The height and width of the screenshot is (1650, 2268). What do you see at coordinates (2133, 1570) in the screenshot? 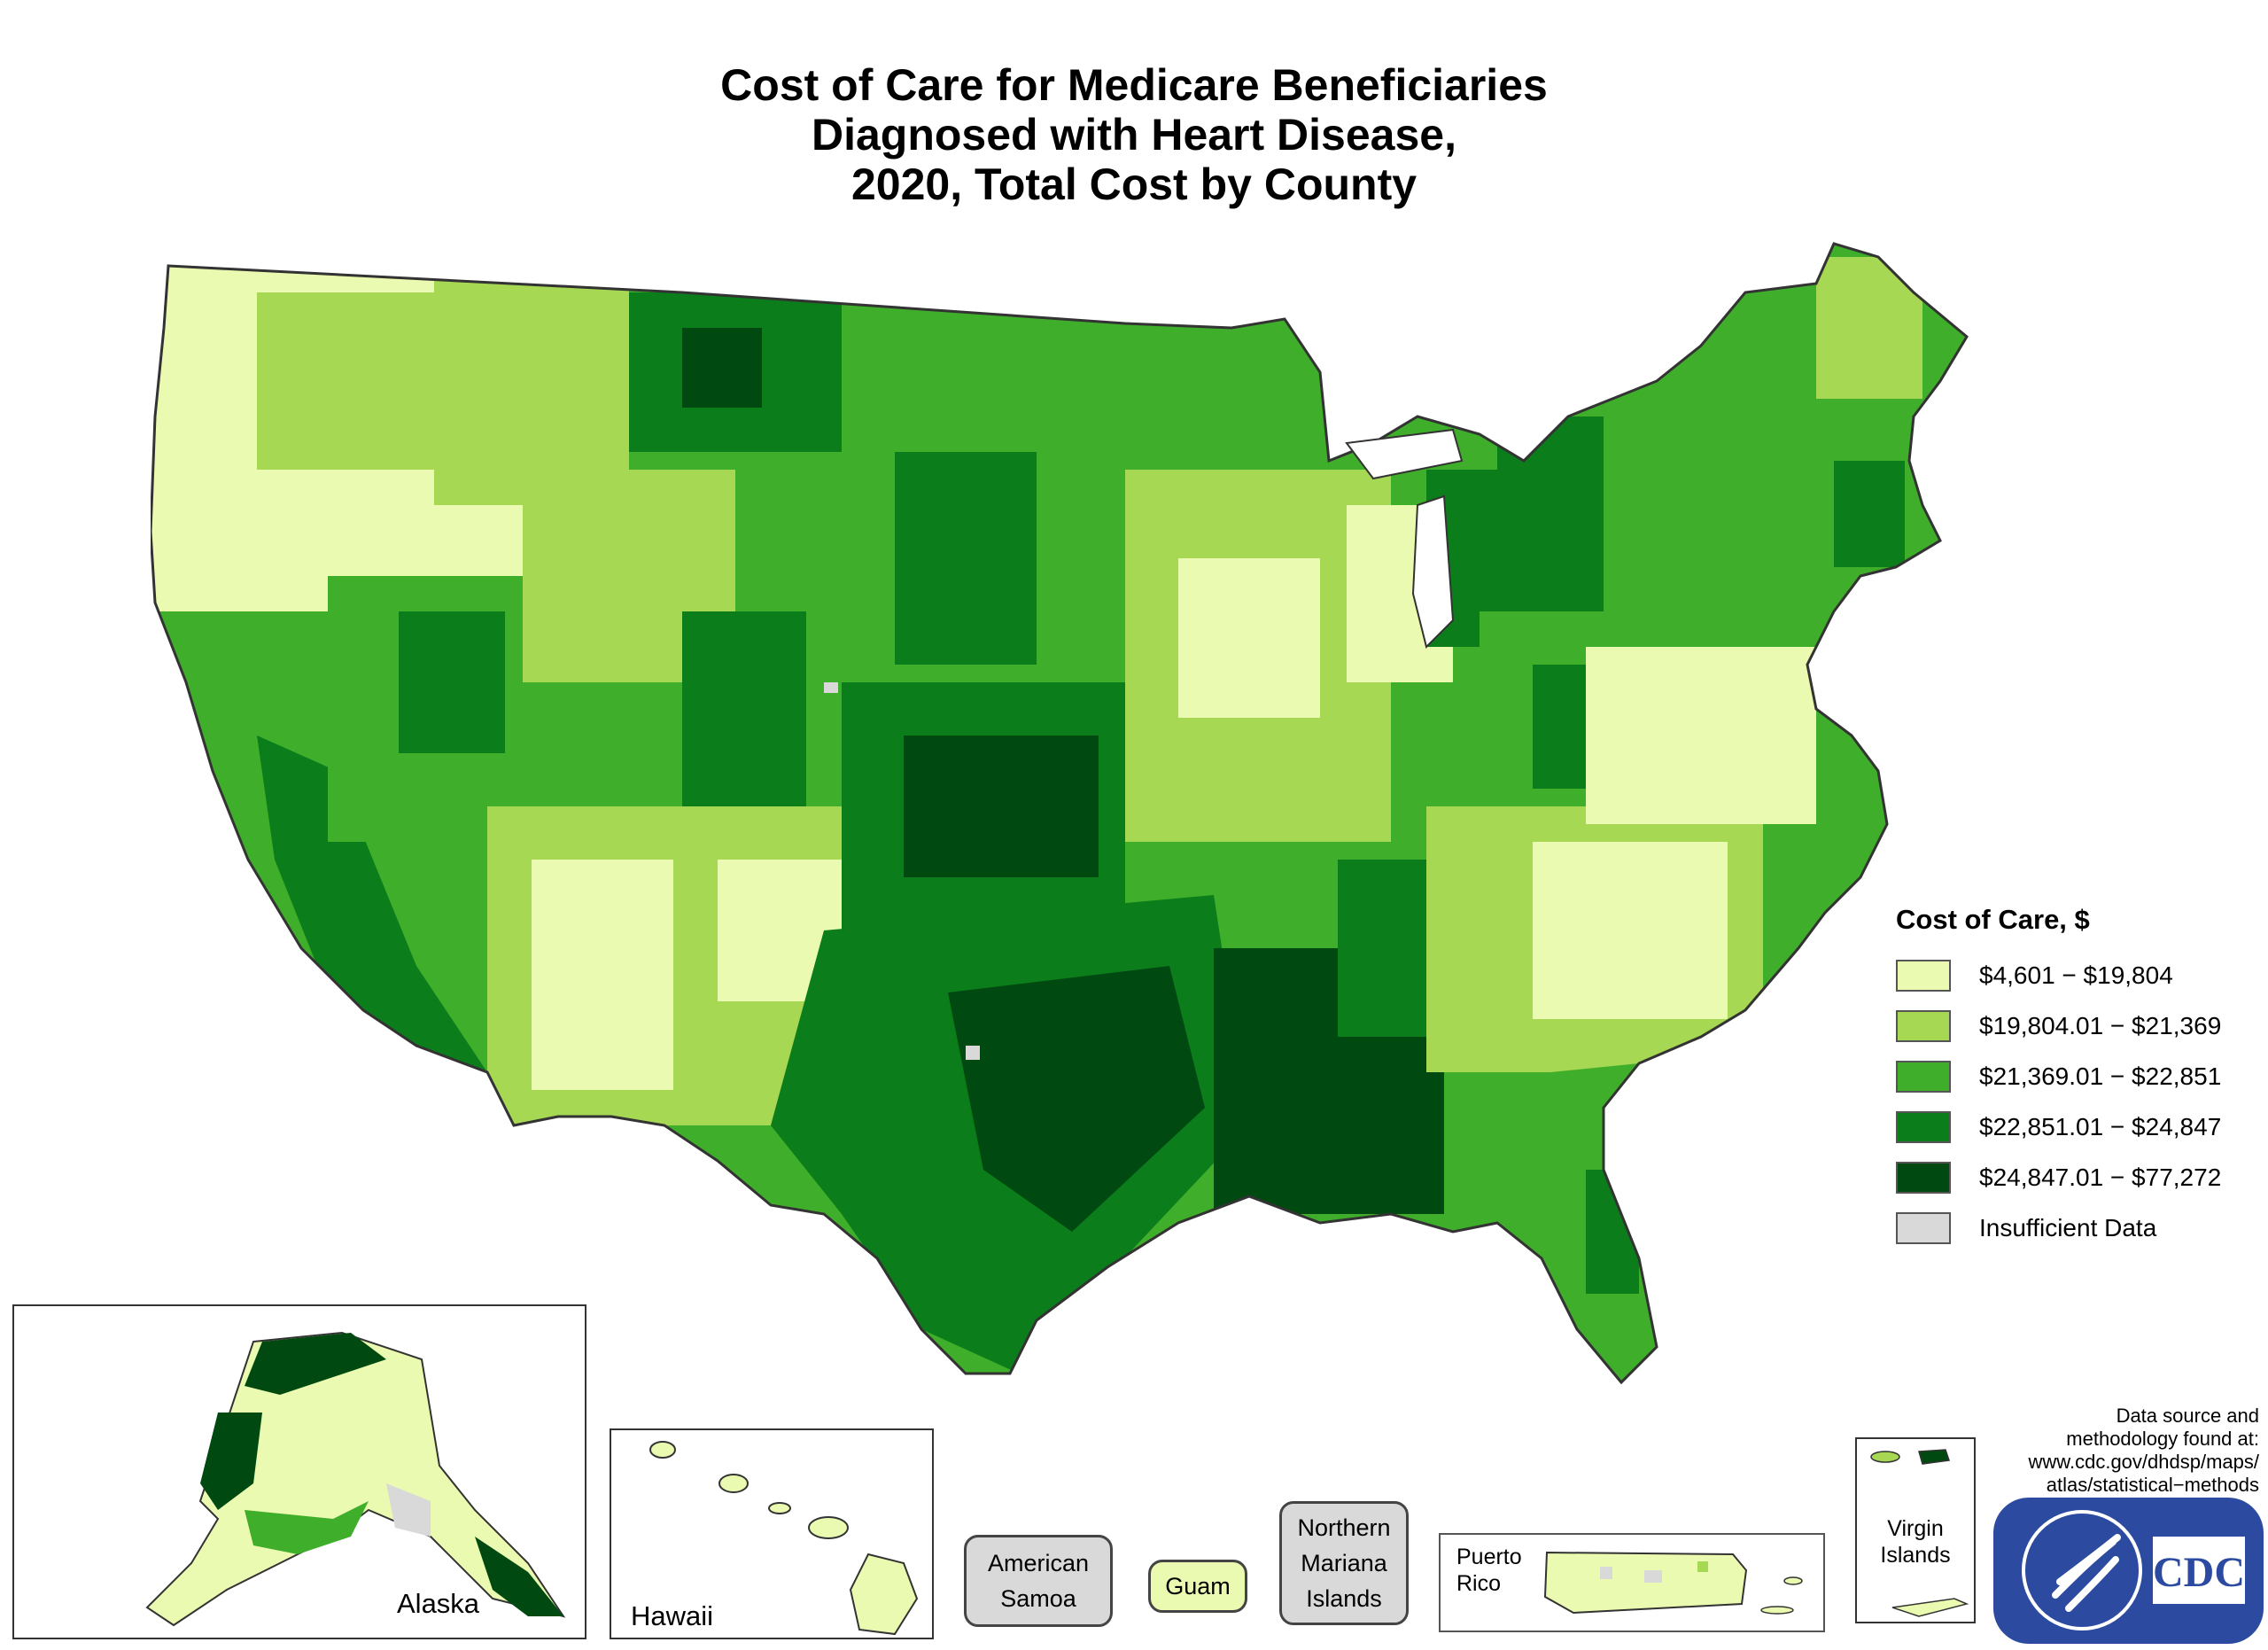
I see `hhs-seal-icon: CDC` at bounding box center [2133, 1570].